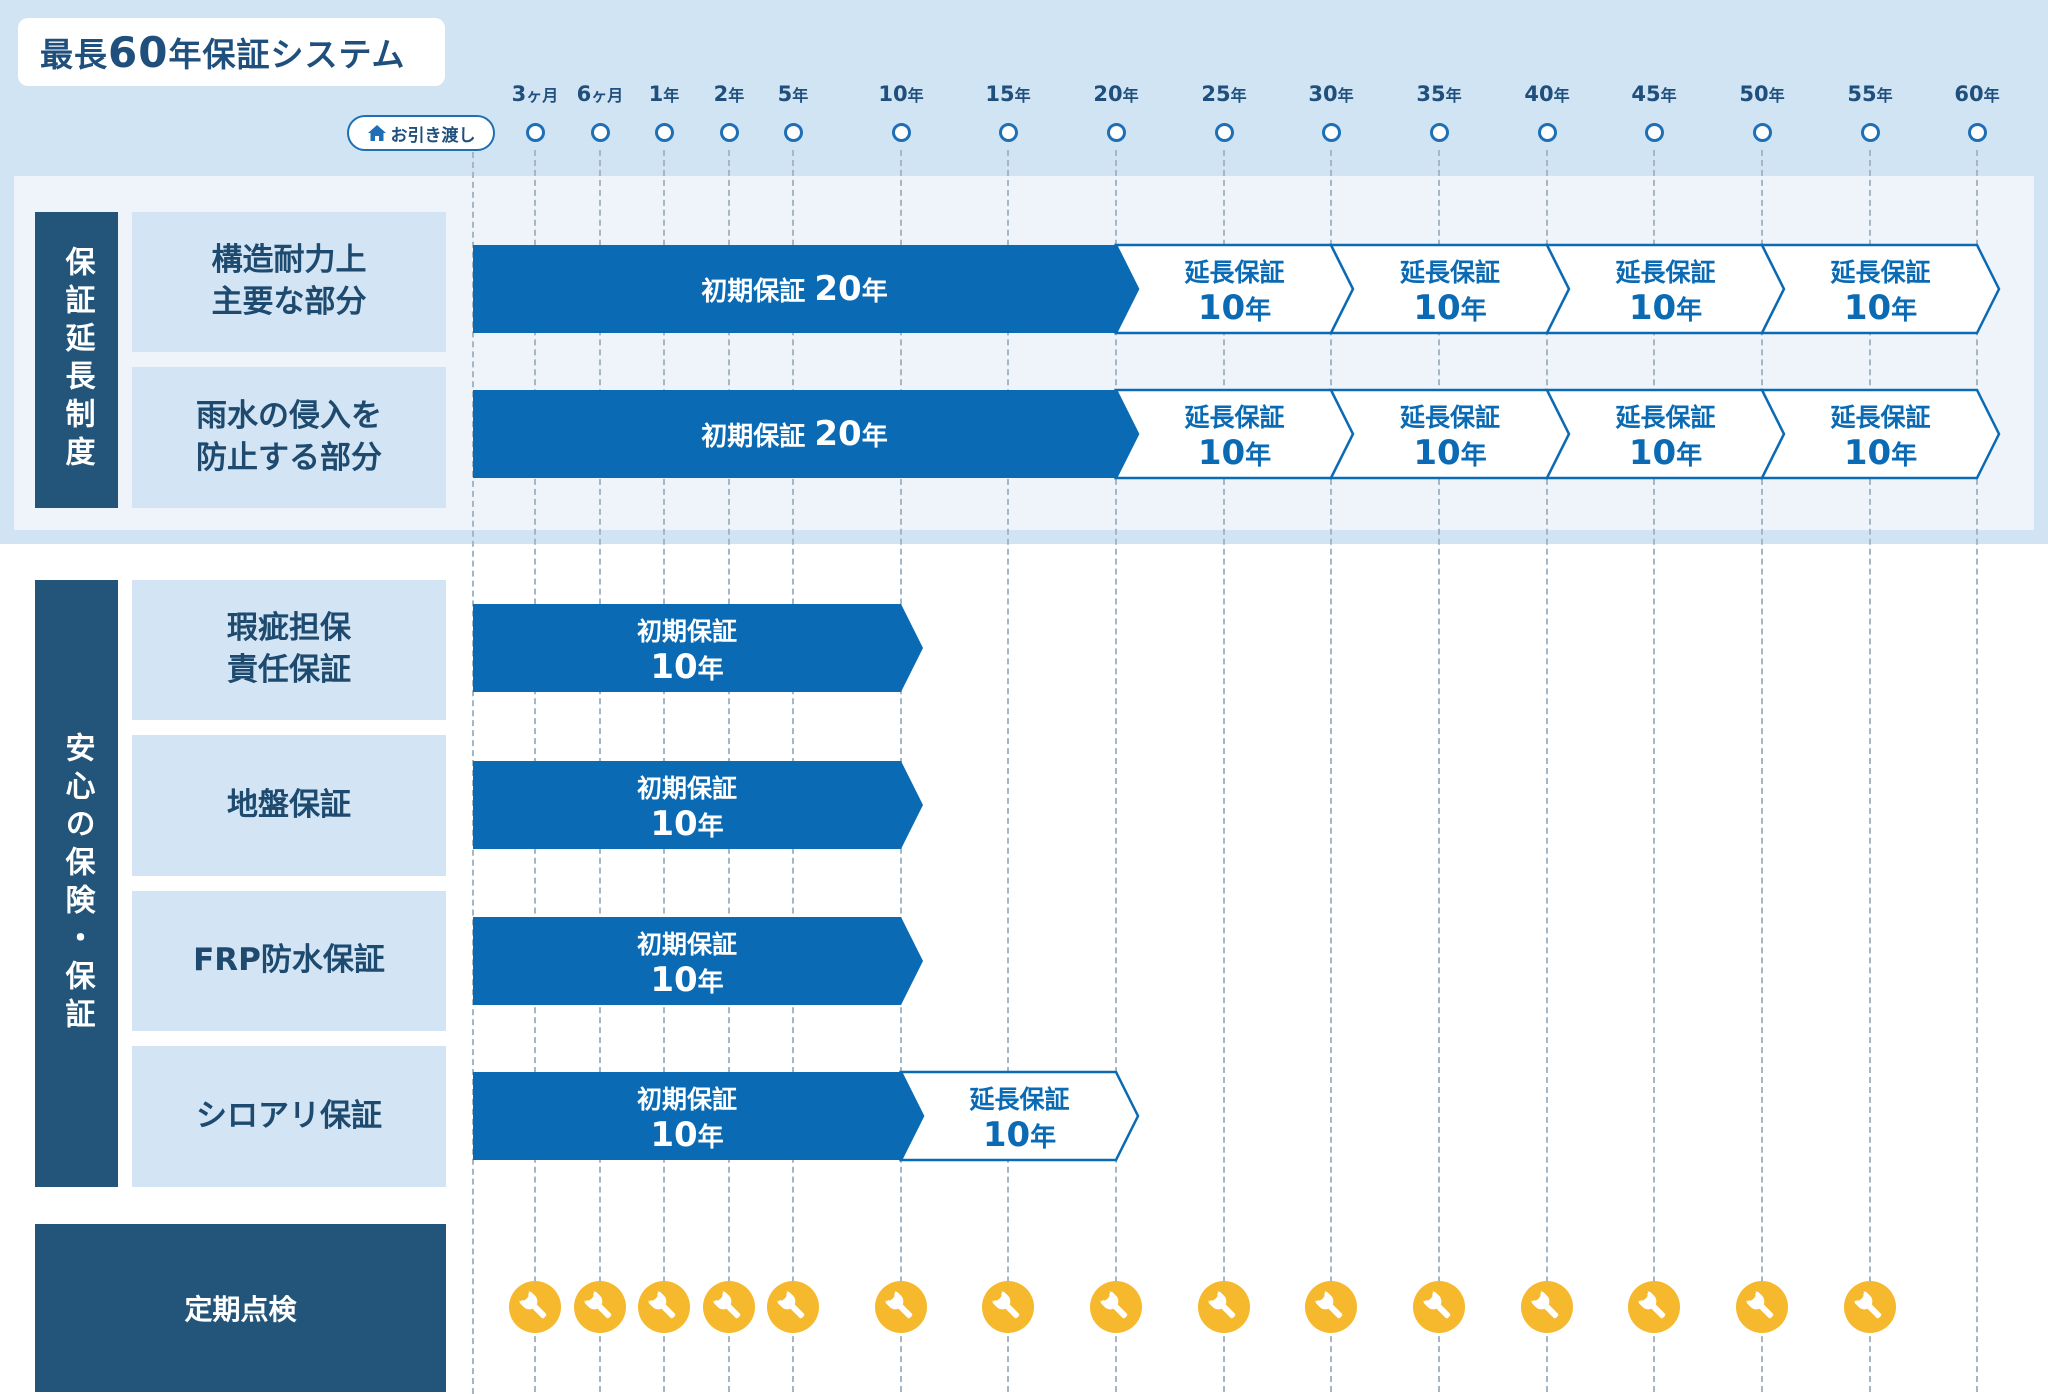  What do you see at coordinates (519, 94) in the screenshot?
I see `tick-number: 3` at bounding box center [519, 94].